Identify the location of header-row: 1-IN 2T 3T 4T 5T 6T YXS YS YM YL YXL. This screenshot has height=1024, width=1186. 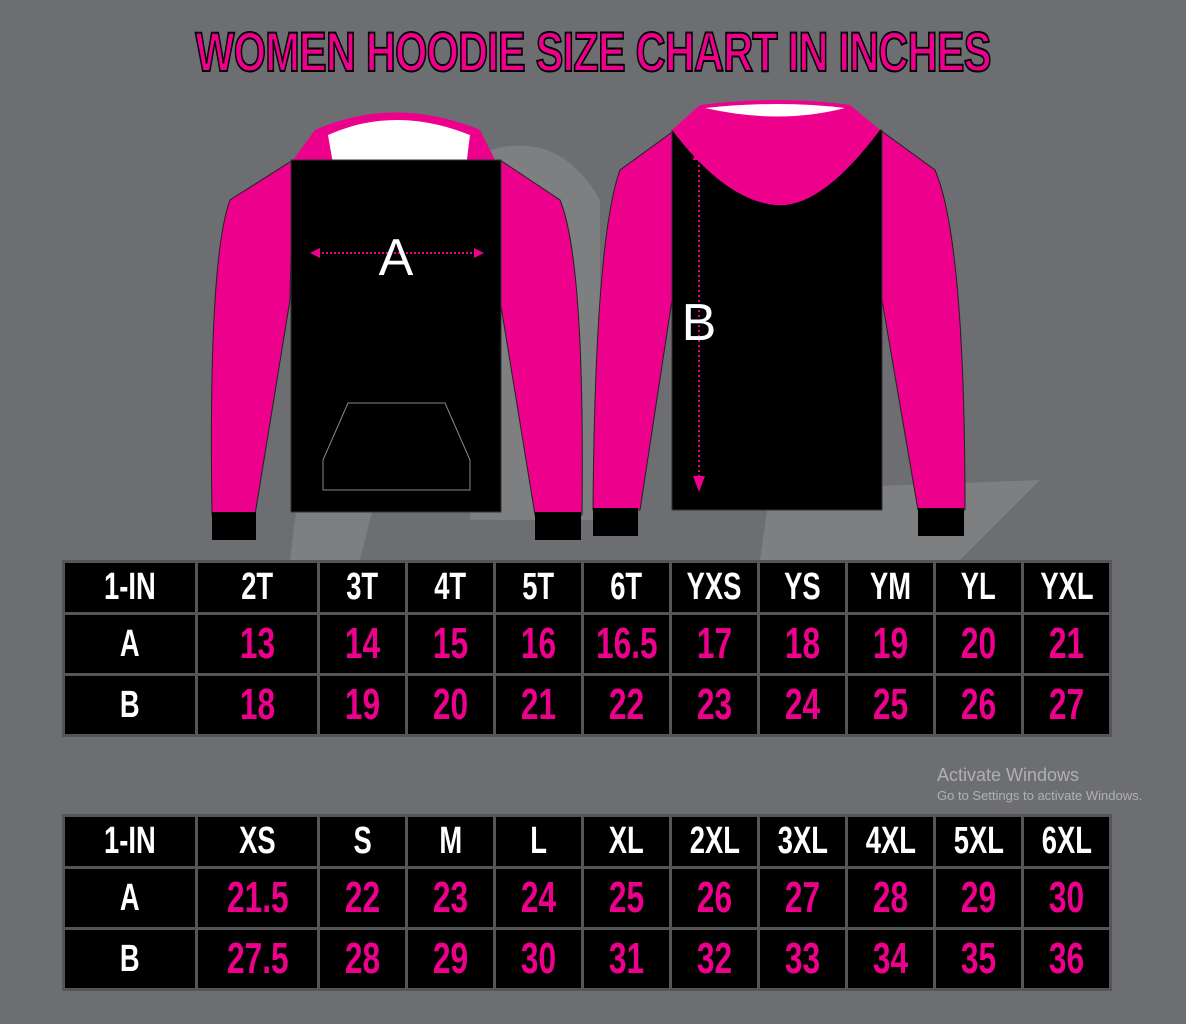
(587, 587).